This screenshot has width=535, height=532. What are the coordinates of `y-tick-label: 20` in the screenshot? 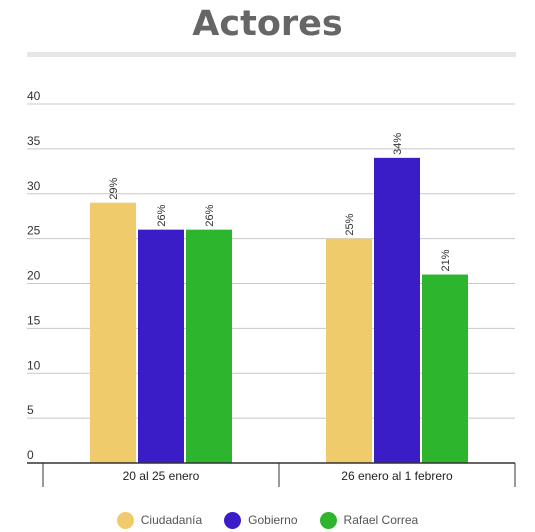 It's located at (34, 276).